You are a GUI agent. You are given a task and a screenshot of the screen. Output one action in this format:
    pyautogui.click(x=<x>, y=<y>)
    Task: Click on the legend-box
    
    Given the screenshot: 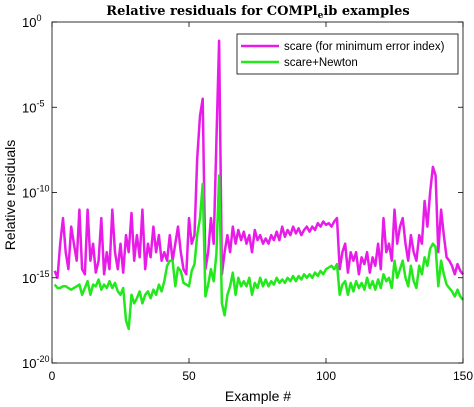 What is the action you would take?
    pyautogui.click(x=347, y=54)
    